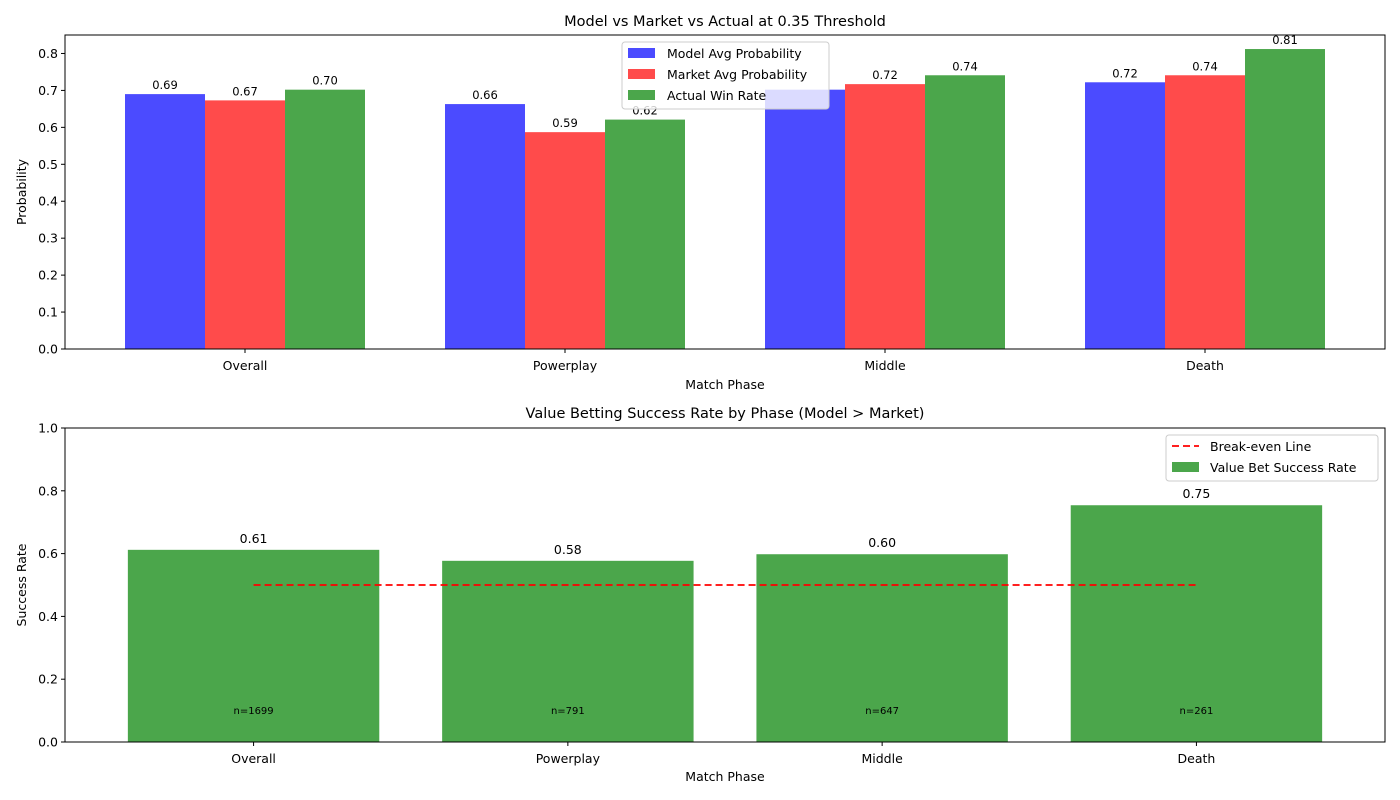  Describe the element at coordinates (737, 74) in the screenshot. I see `top-legend-label-market: Market Avg Probability` at that location.